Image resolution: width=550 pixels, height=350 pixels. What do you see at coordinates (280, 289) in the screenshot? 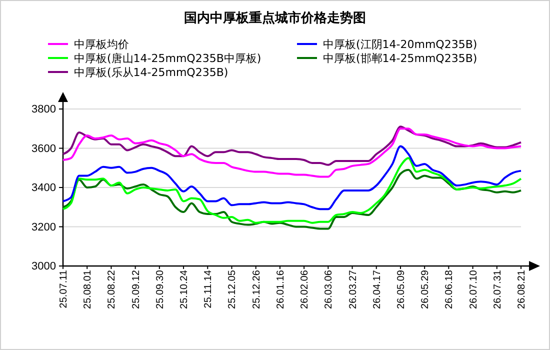
I see `x-tick-label: 26.01.16` at bounding box center [280, 289].